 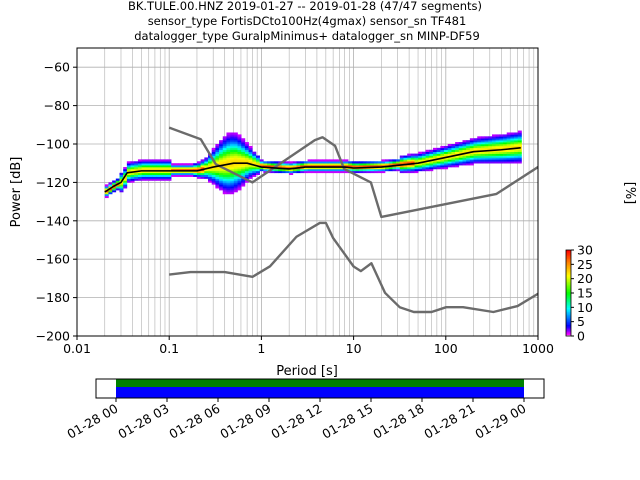 I want to click on x-tick-label: 10, so click(x=354, y=348).